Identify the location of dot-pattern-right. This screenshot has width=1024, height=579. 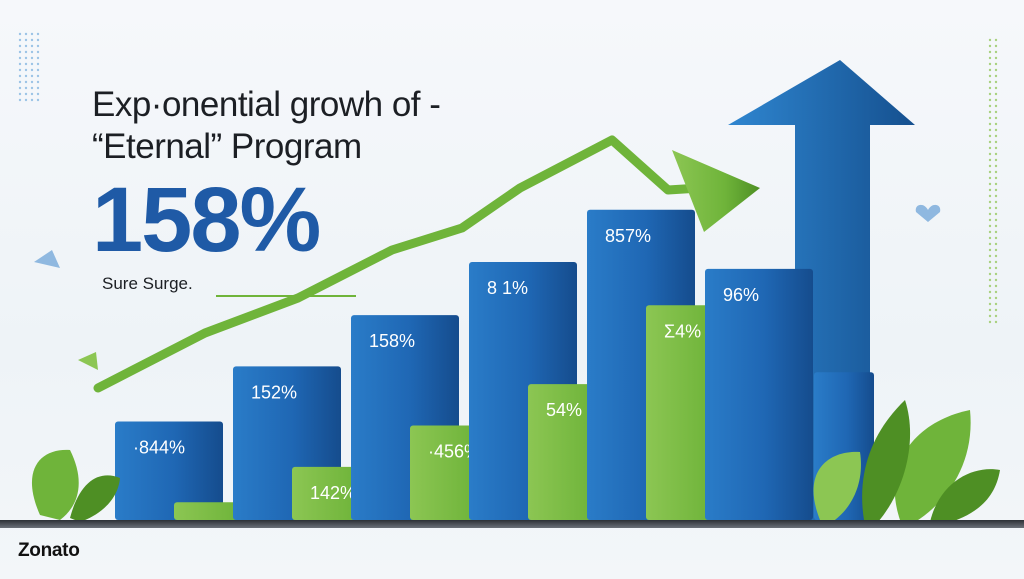
(993, 181).